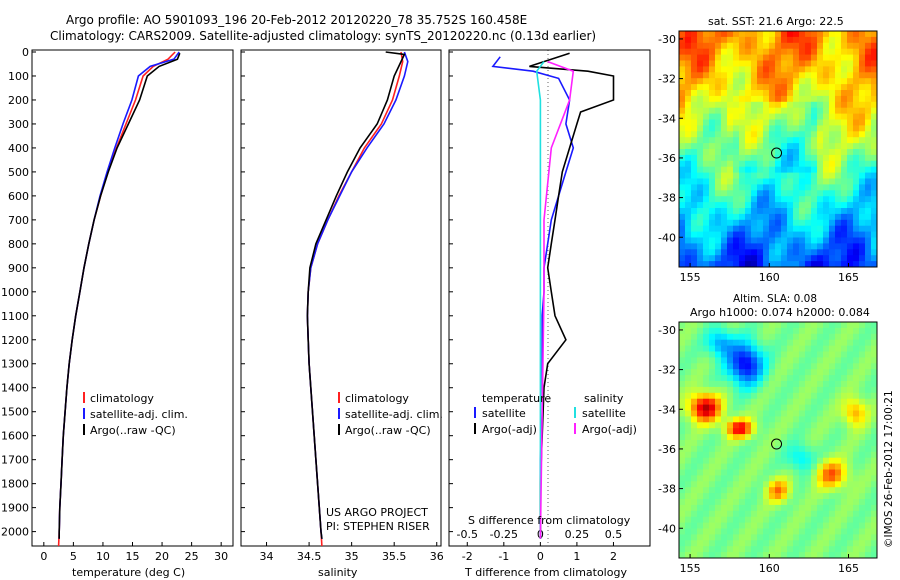 The height and width of the screenshot is (580, 900). I want to click on legend-label-s-satellite: satellite, so click(604, 413).